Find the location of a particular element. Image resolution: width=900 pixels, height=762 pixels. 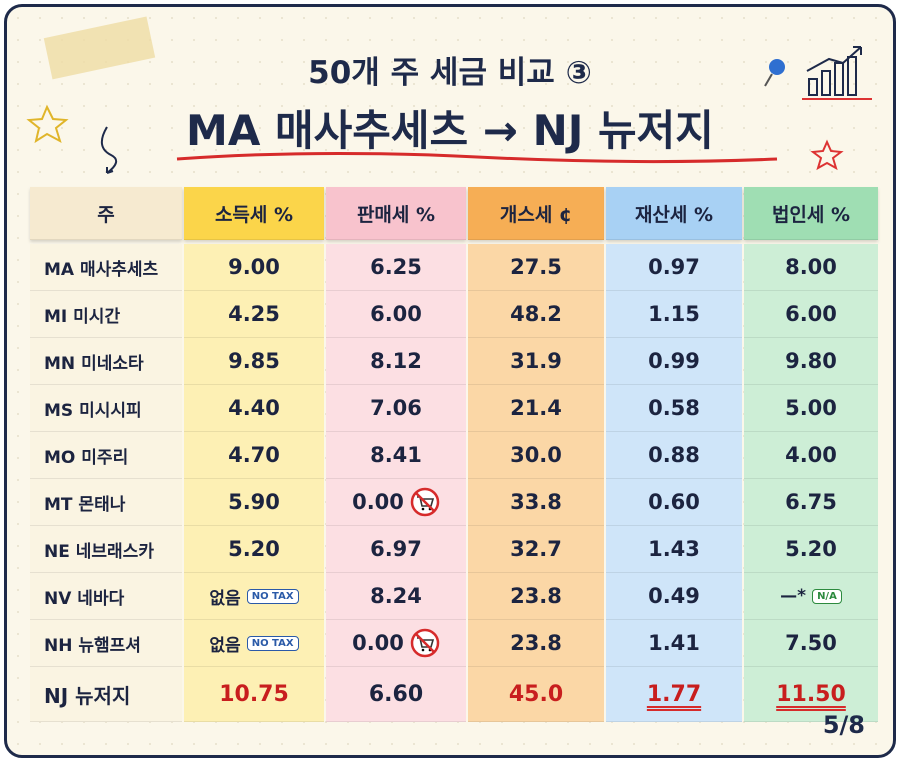

cell-text: 0.60 is located at coordinates (674, 502).